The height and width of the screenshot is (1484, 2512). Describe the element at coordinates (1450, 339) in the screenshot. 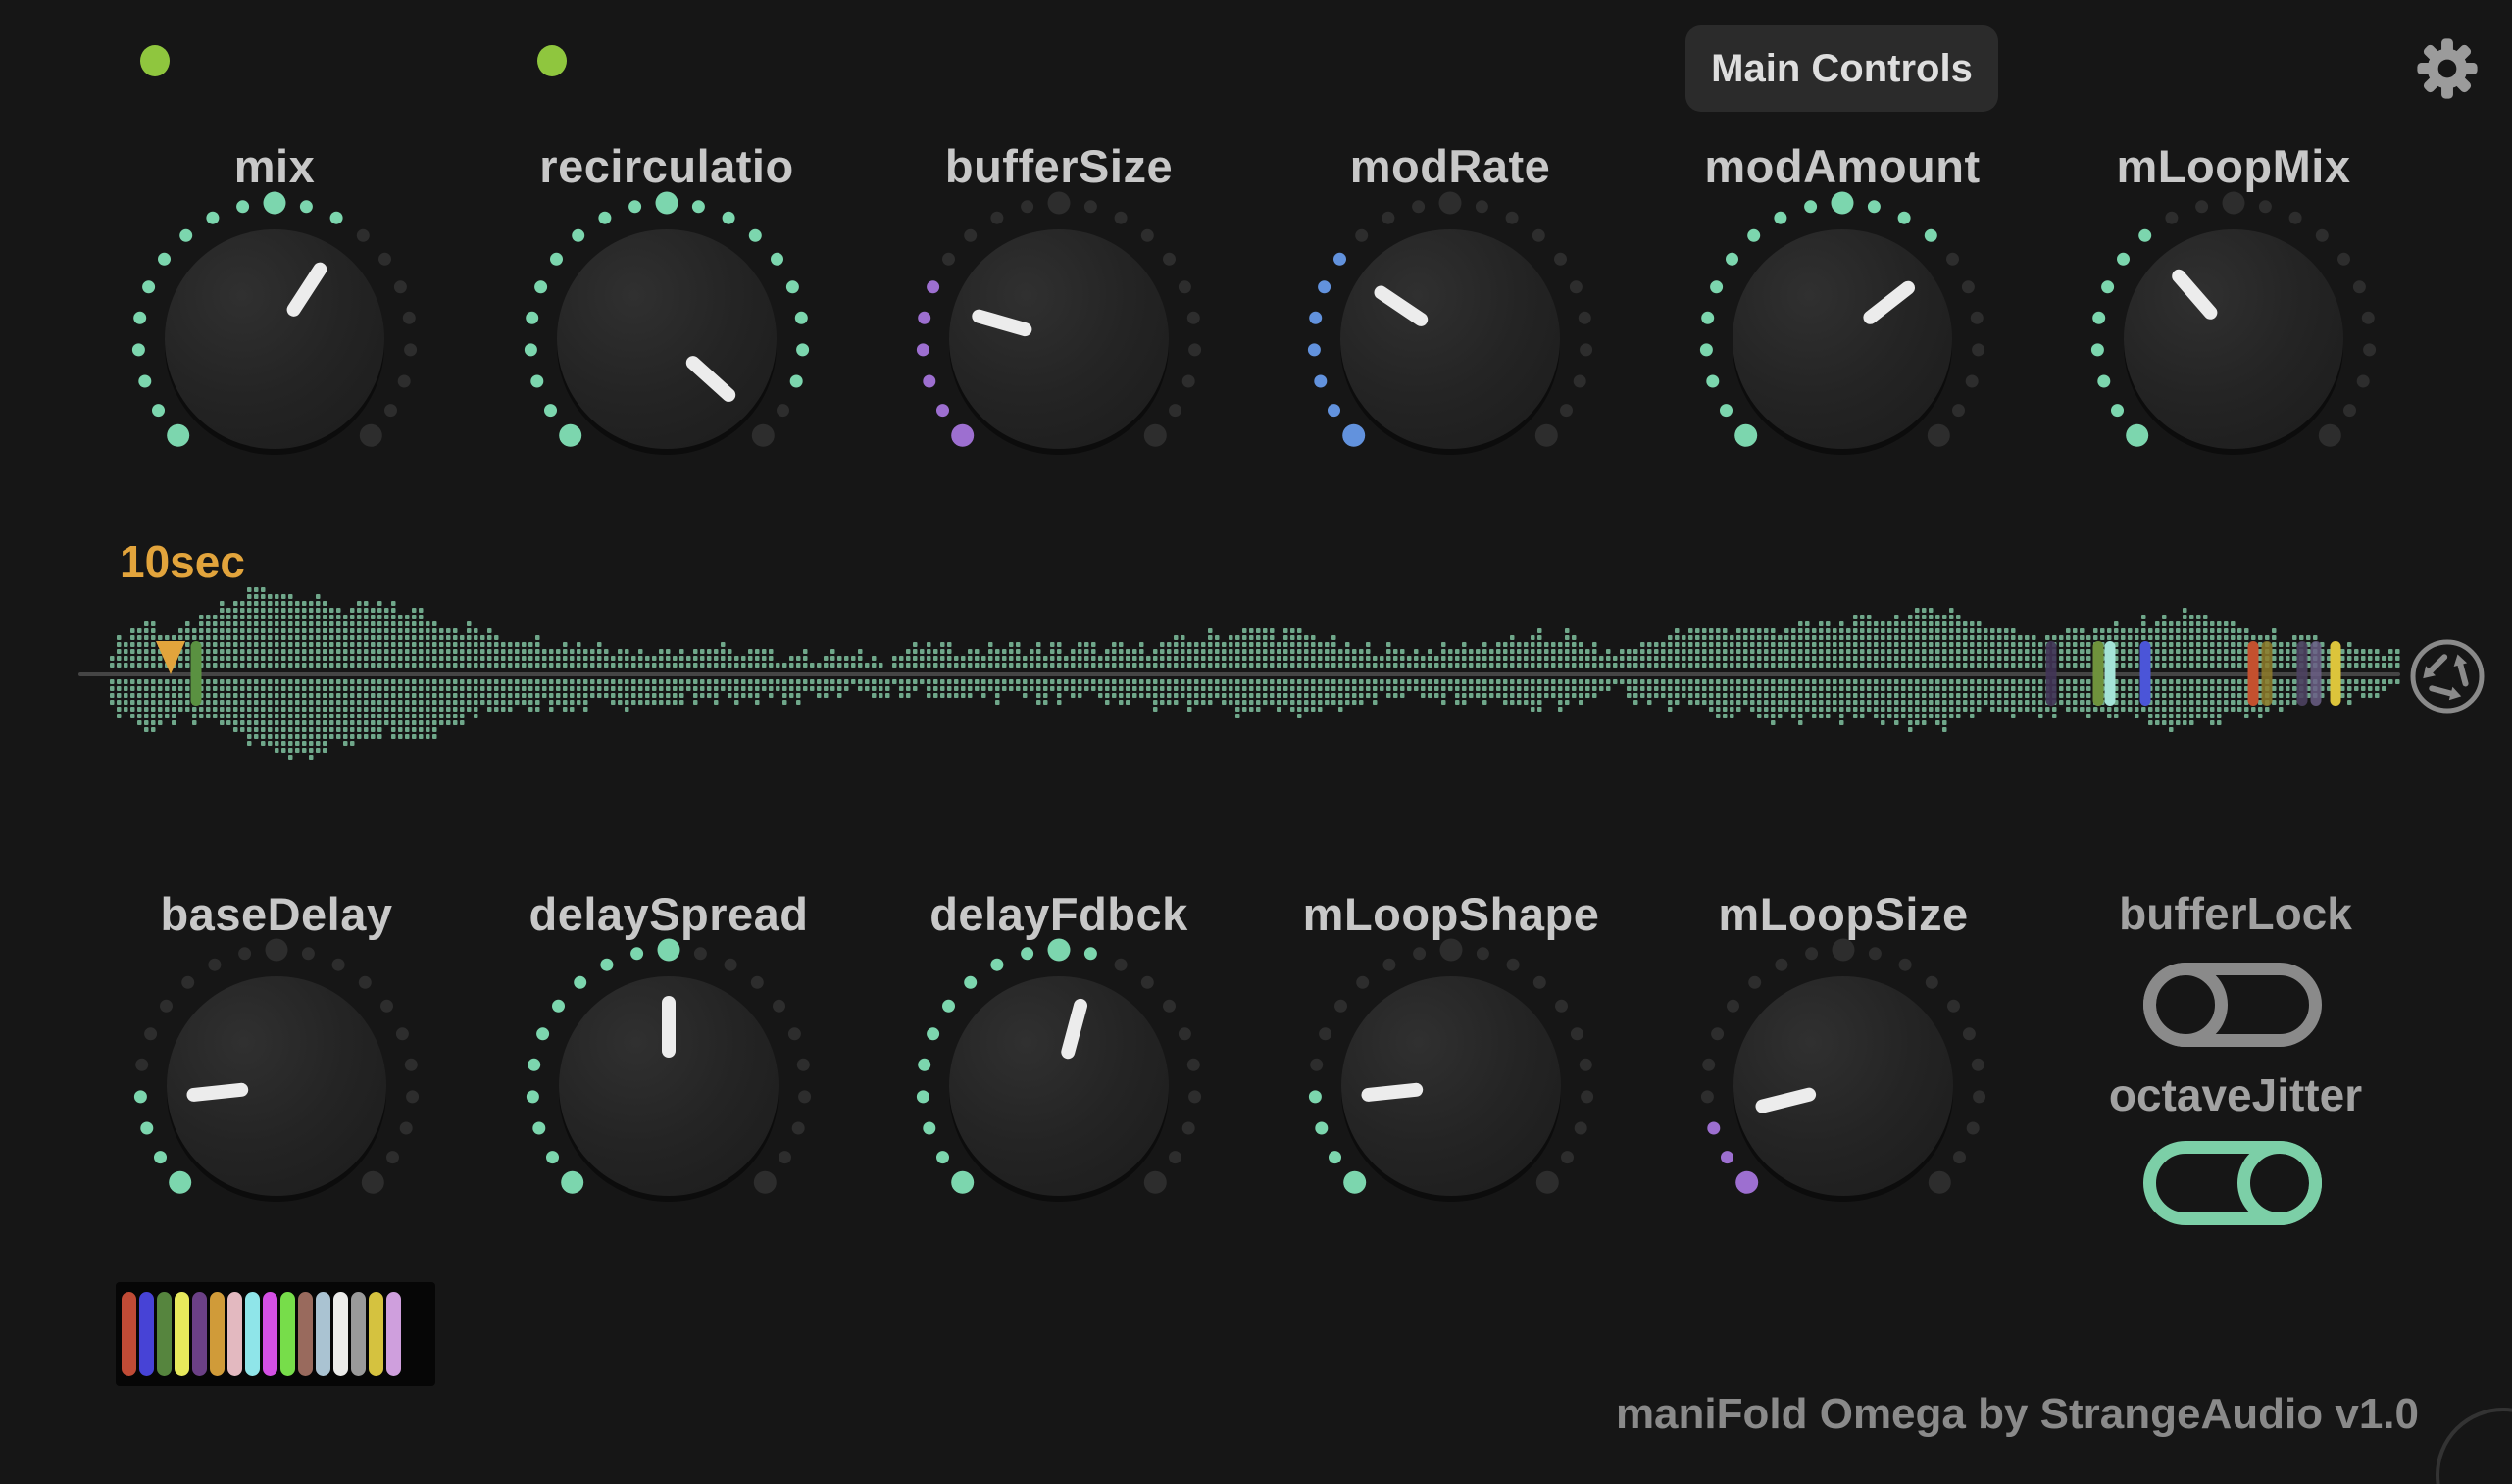

I see `knob-modRate` at that location.